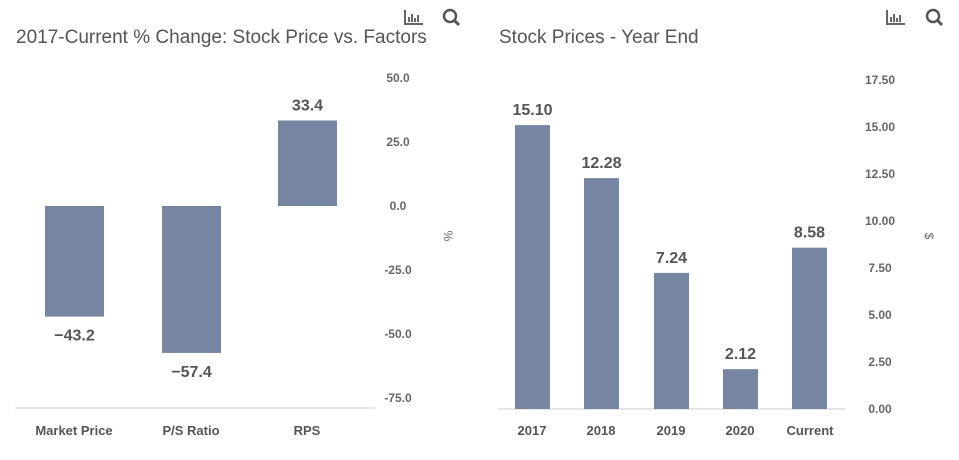 The width and height of the screenshot is (959, 460). I want to click on y-tick-label: 10.00, so click(880, 221).